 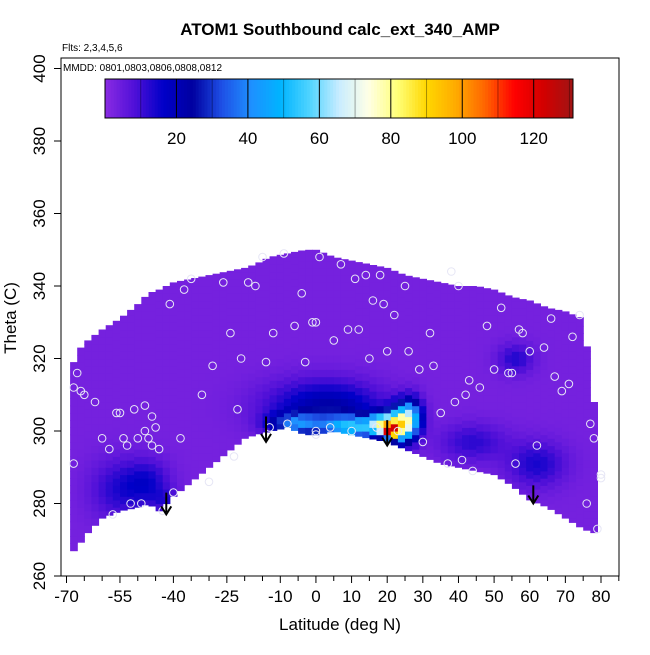 I want to click on chart-title: ATOM1 Southbound calc_ext_340_AMP, so click(x=340, y=29).